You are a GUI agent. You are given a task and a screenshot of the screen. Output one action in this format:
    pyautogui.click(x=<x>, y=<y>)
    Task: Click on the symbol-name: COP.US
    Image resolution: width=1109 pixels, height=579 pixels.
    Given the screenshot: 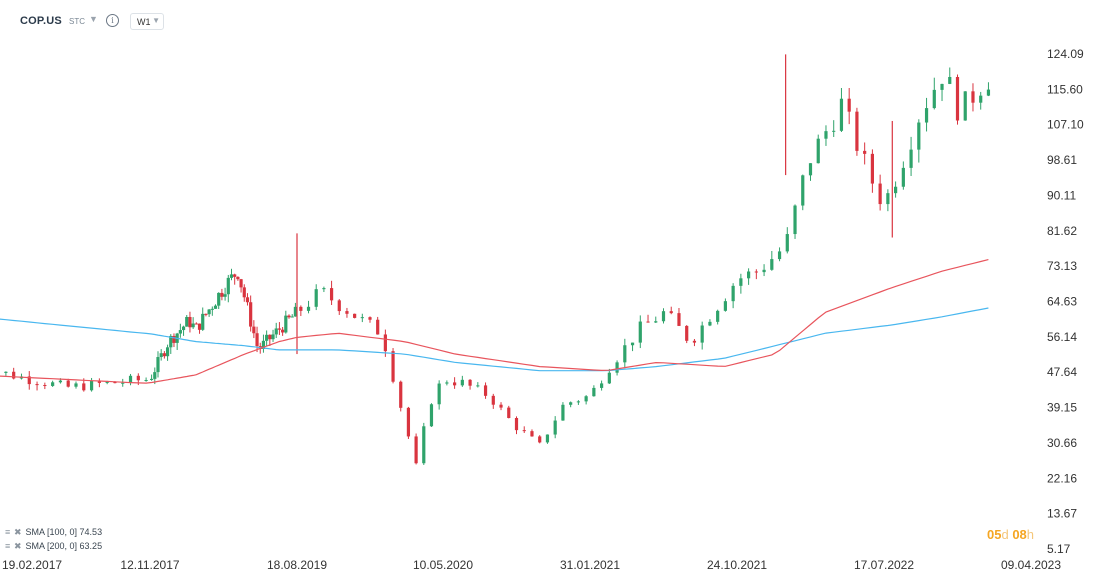 What is the action you would take?
    pyautogui.click(x=41, y=21)
    